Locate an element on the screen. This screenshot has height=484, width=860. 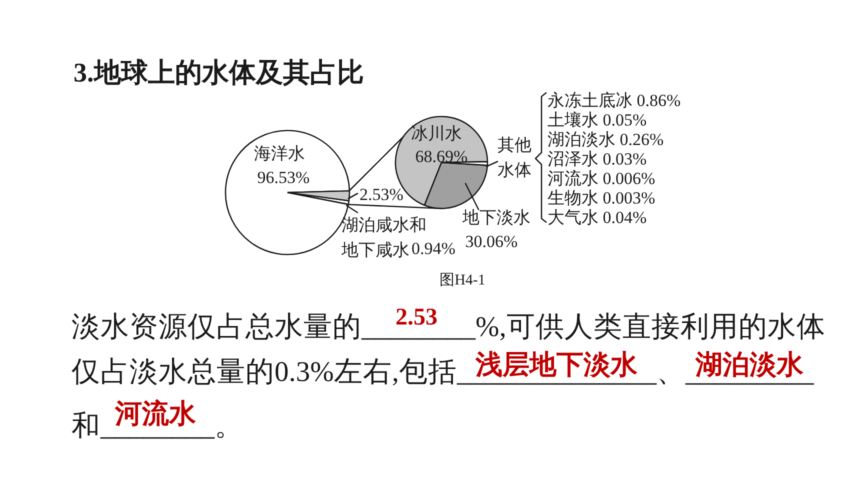
text: 大气水 0.04% is located at coordinates (597, 217).